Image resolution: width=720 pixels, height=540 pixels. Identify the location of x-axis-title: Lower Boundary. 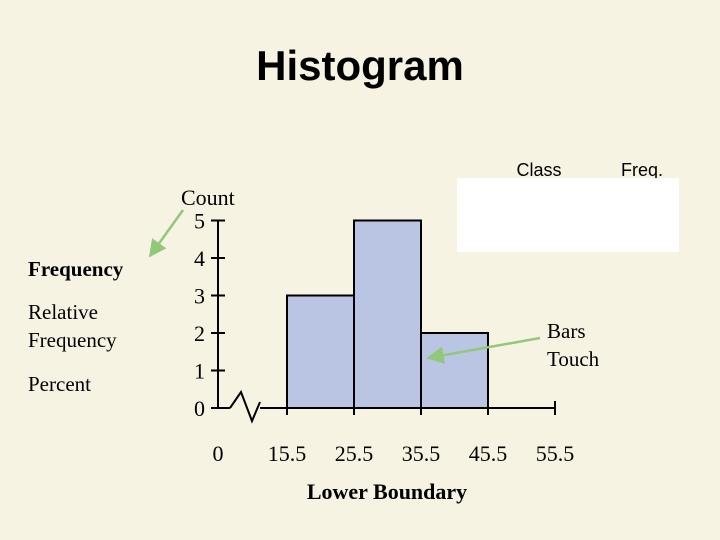
(387, 491).